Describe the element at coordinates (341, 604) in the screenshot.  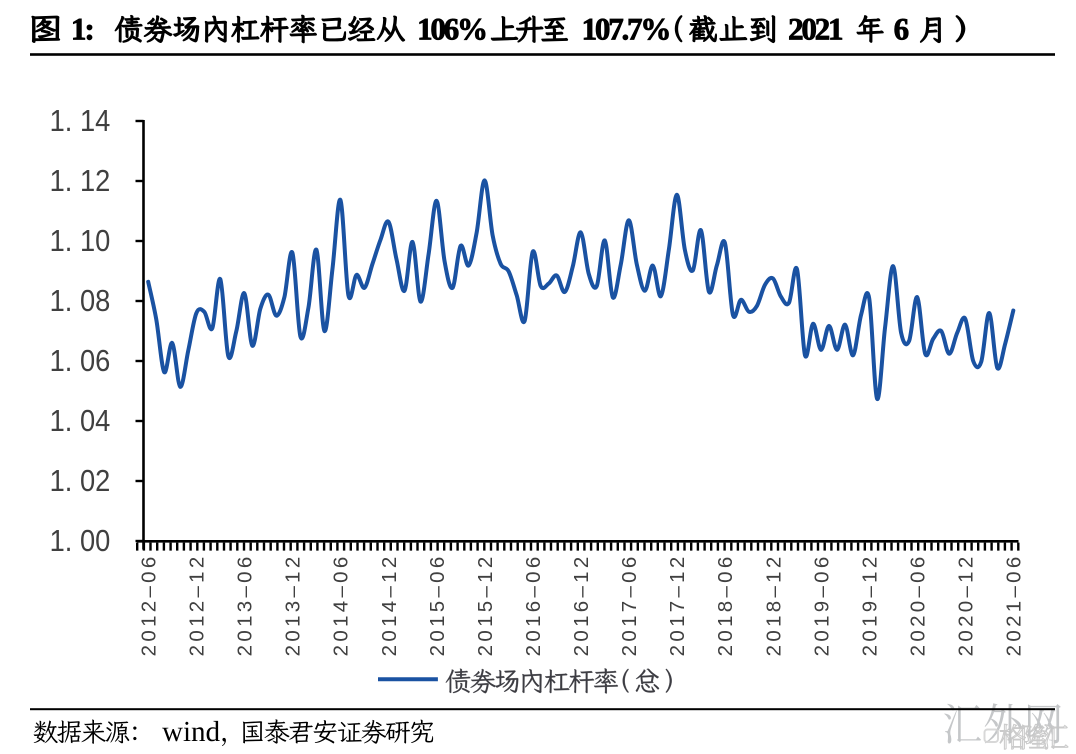
I see `svg-text: 2014–06` at that location.